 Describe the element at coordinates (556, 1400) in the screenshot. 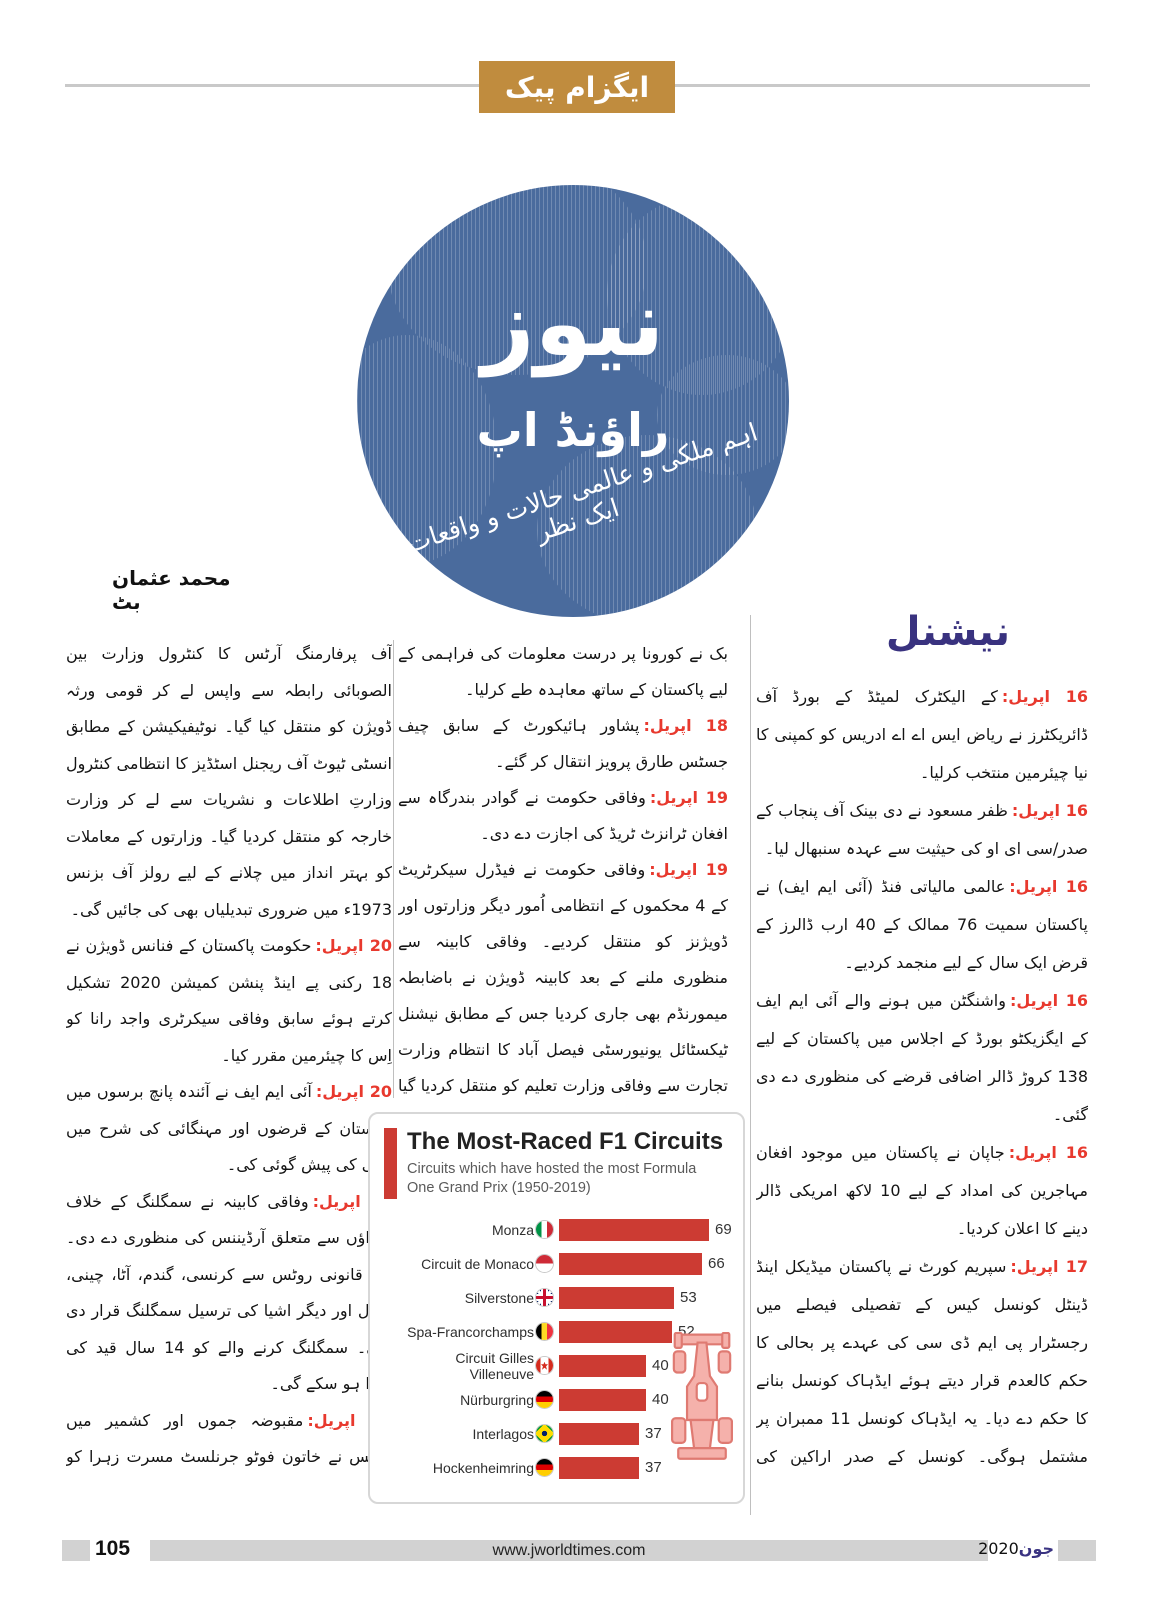

I see `chart-row: Nürburgring 40` at that location.